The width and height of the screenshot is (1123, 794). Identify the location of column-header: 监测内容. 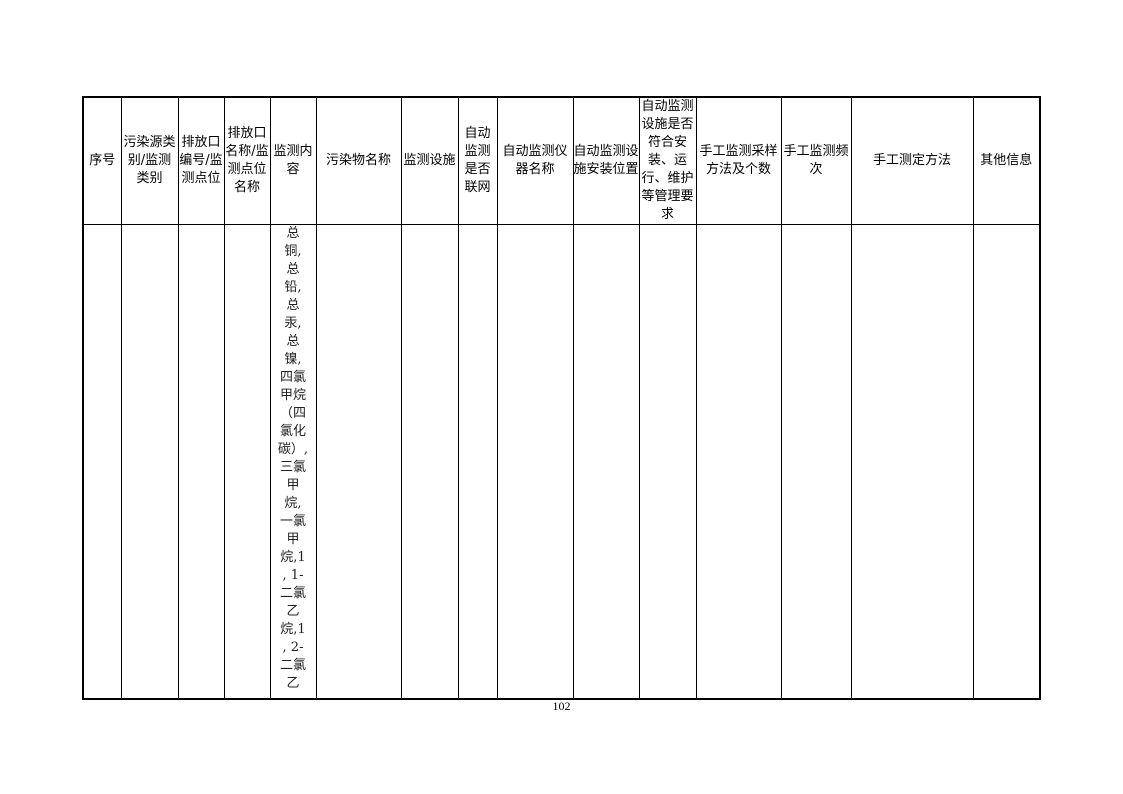
(293, 160).